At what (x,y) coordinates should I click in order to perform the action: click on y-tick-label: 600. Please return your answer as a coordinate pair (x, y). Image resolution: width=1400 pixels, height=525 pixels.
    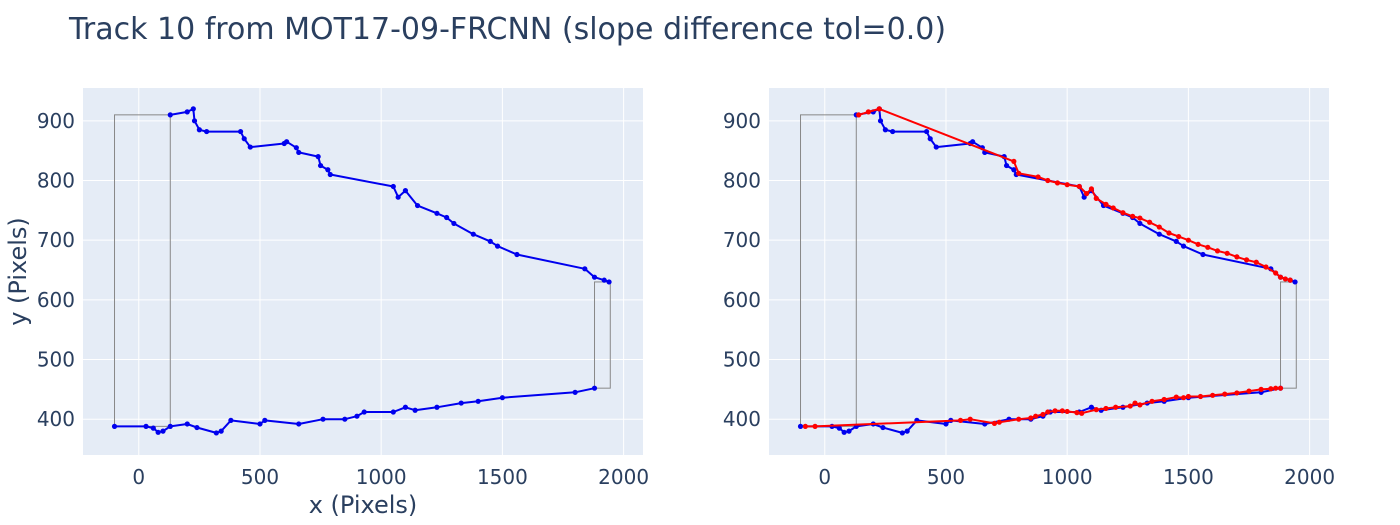
    Looking at the image, I should click on (742, 300).